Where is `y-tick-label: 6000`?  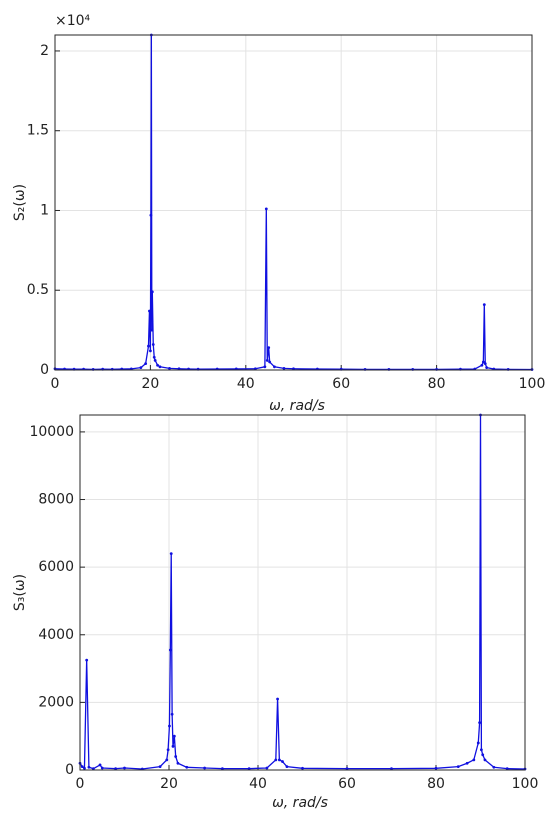
y-tick-label: 6000 is located at coordinates (56, 567).